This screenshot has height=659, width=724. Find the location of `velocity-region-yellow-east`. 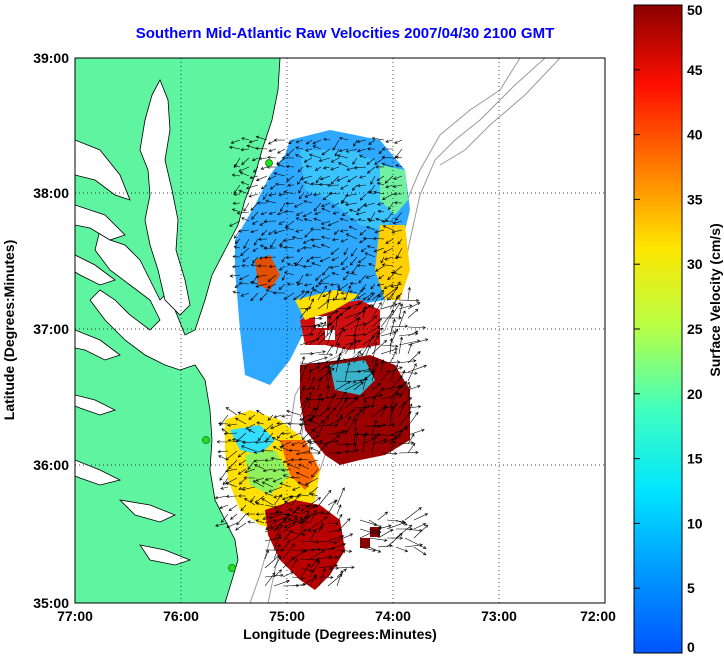

velocity-region-yellow-east is located at coordinates (392, 262).